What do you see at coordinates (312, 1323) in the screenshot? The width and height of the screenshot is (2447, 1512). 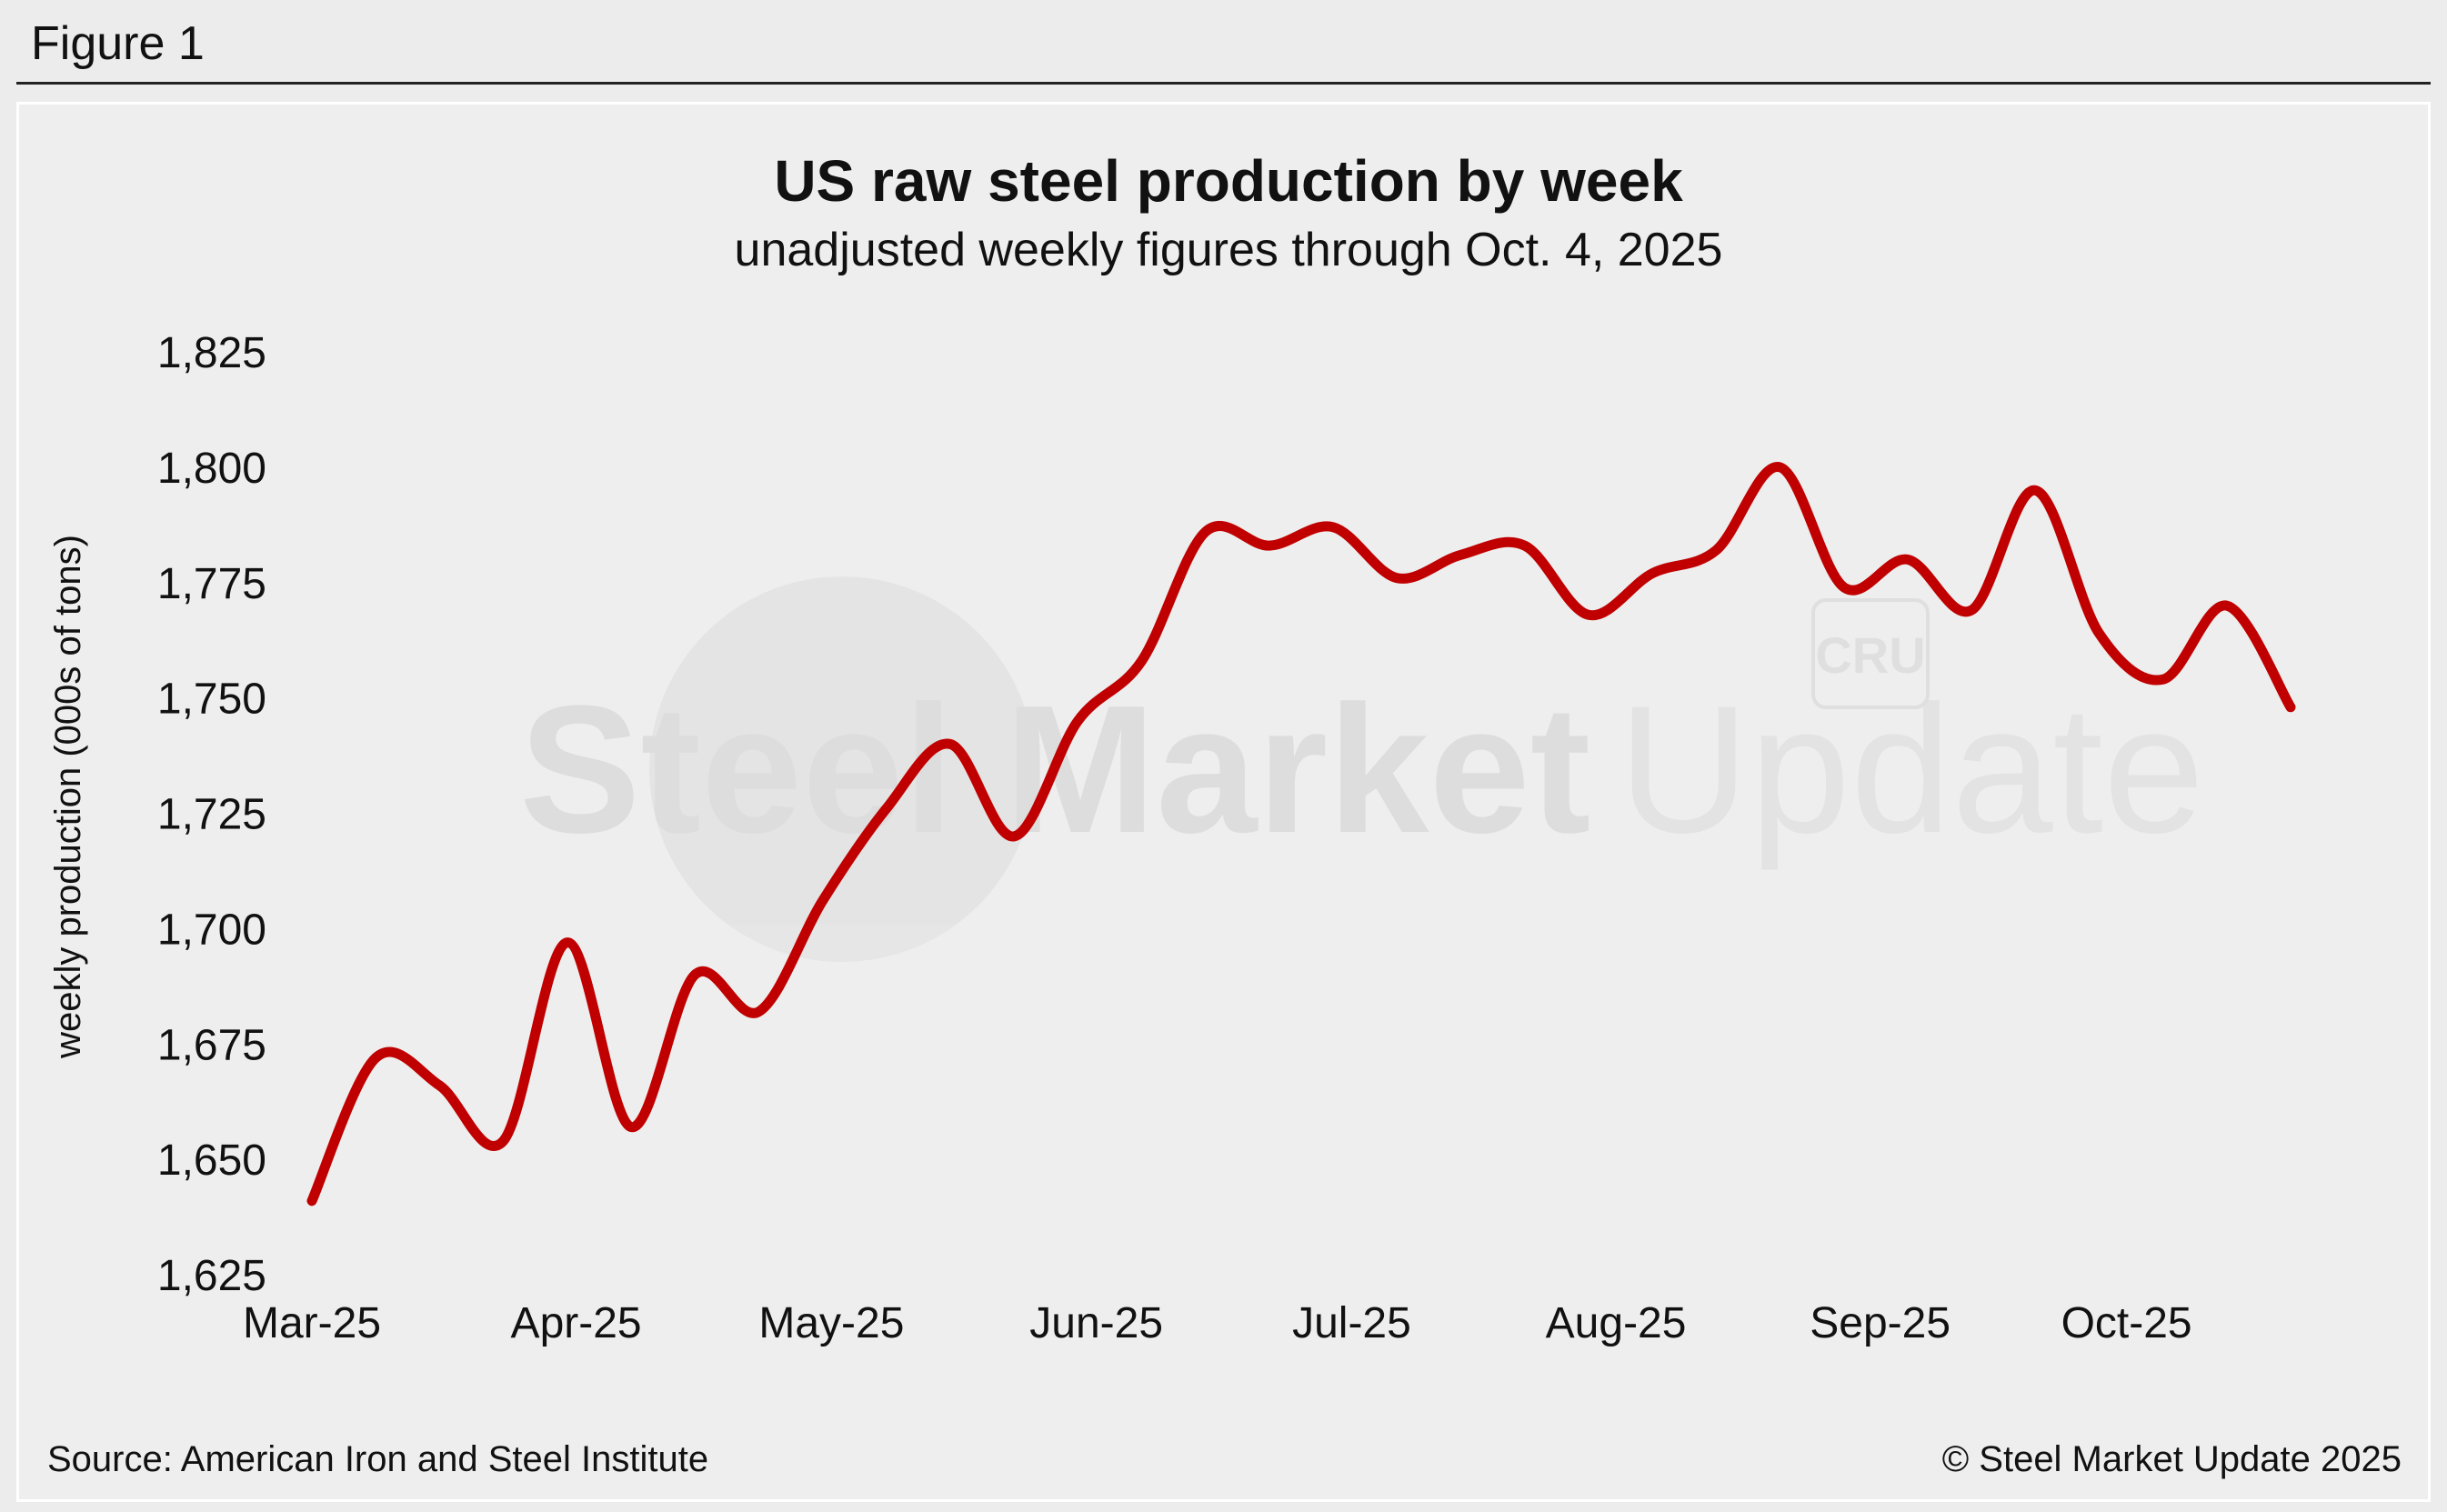 I see `x-tick-label: Mar-25` at bounding box center [312, 1323].